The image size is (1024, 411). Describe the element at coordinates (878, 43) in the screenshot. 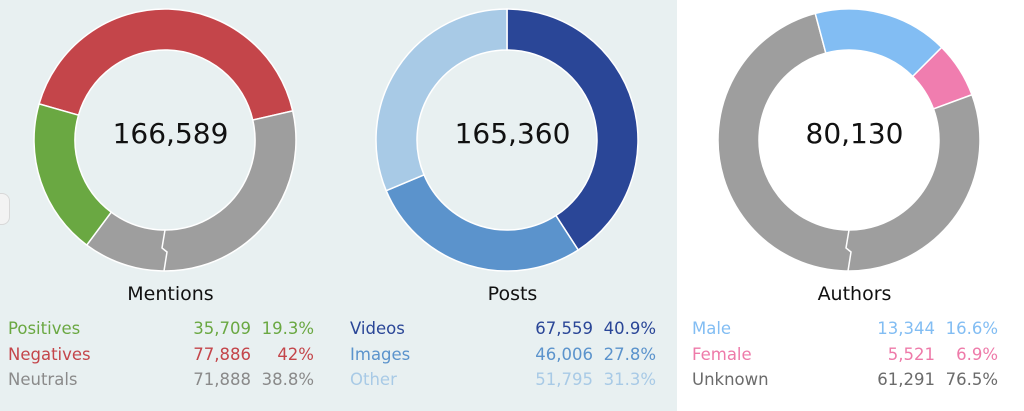

I see `donut-slice-male` at that location.